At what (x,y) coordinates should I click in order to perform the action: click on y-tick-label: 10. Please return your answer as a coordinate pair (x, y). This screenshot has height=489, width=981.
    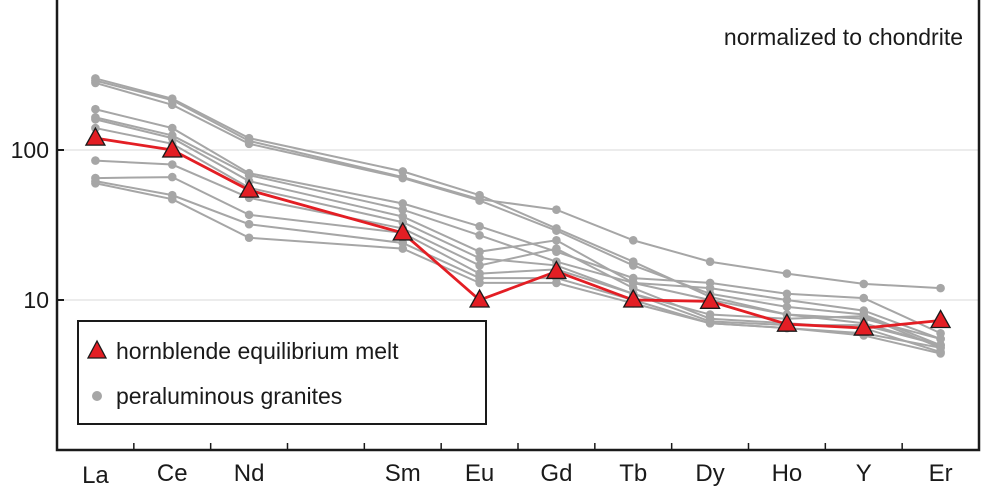
    Looking at the image, I should click on (36, 300).